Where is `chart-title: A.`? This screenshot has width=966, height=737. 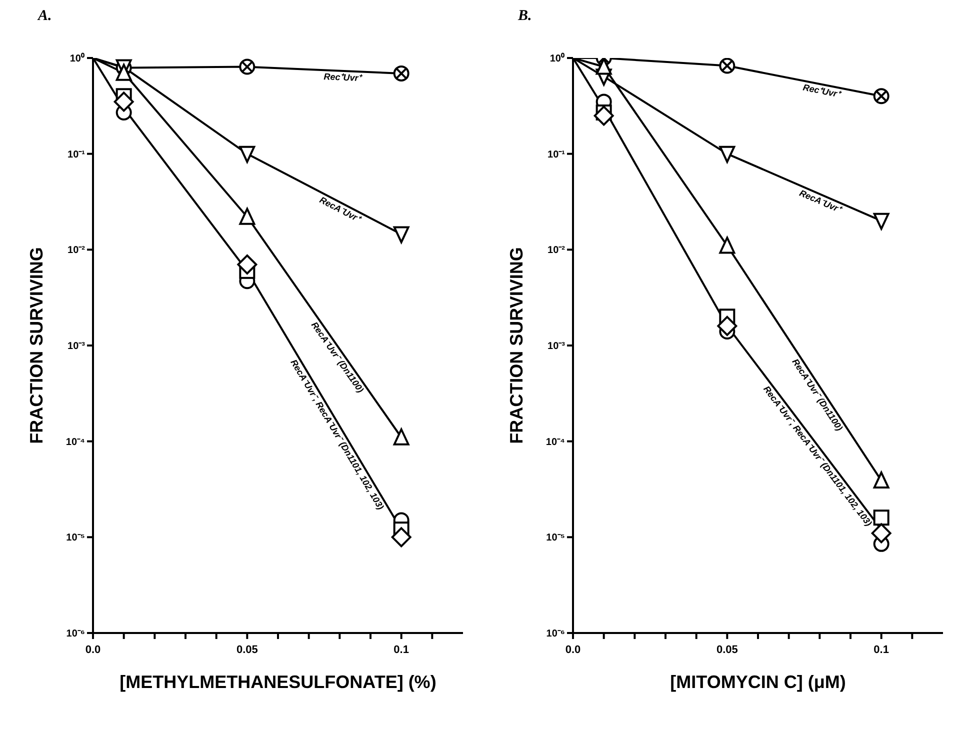
chart-title: A. is located at coordinates (44, 17).